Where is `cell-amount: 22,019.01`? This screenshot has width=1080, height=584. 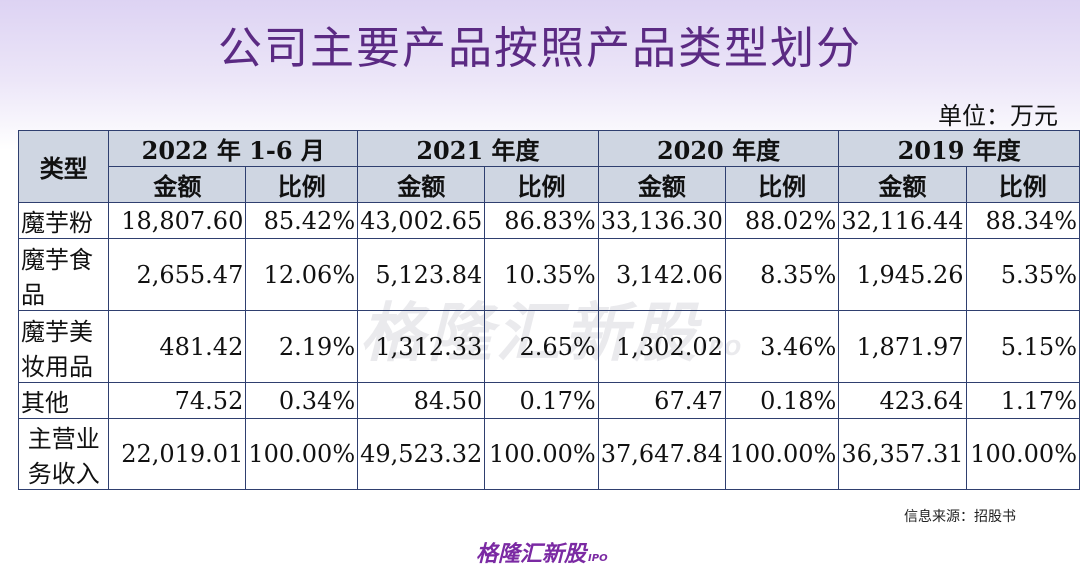 cell-amount: 22,019.01 is located at coordinates (177, 454).